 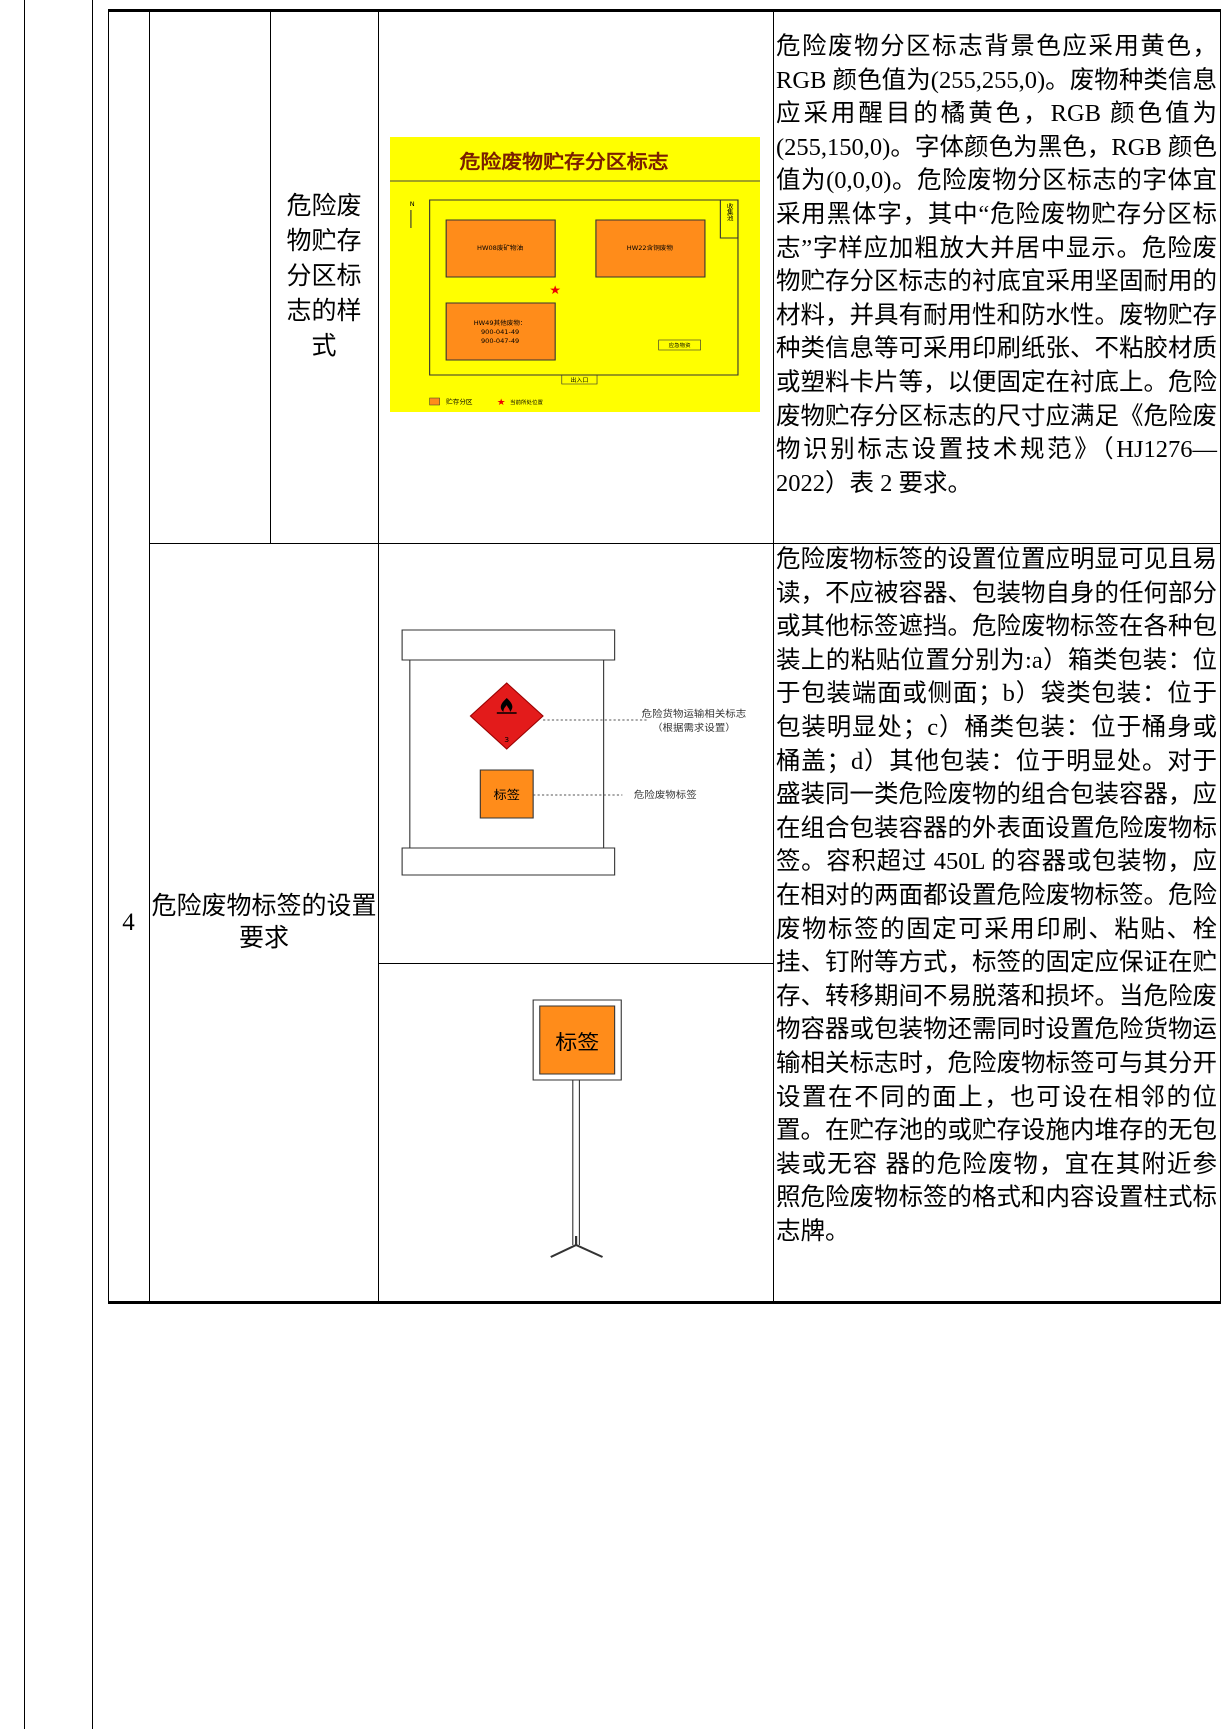 I want to click on legend: 当前所处位置, so click(x=526, y=402).